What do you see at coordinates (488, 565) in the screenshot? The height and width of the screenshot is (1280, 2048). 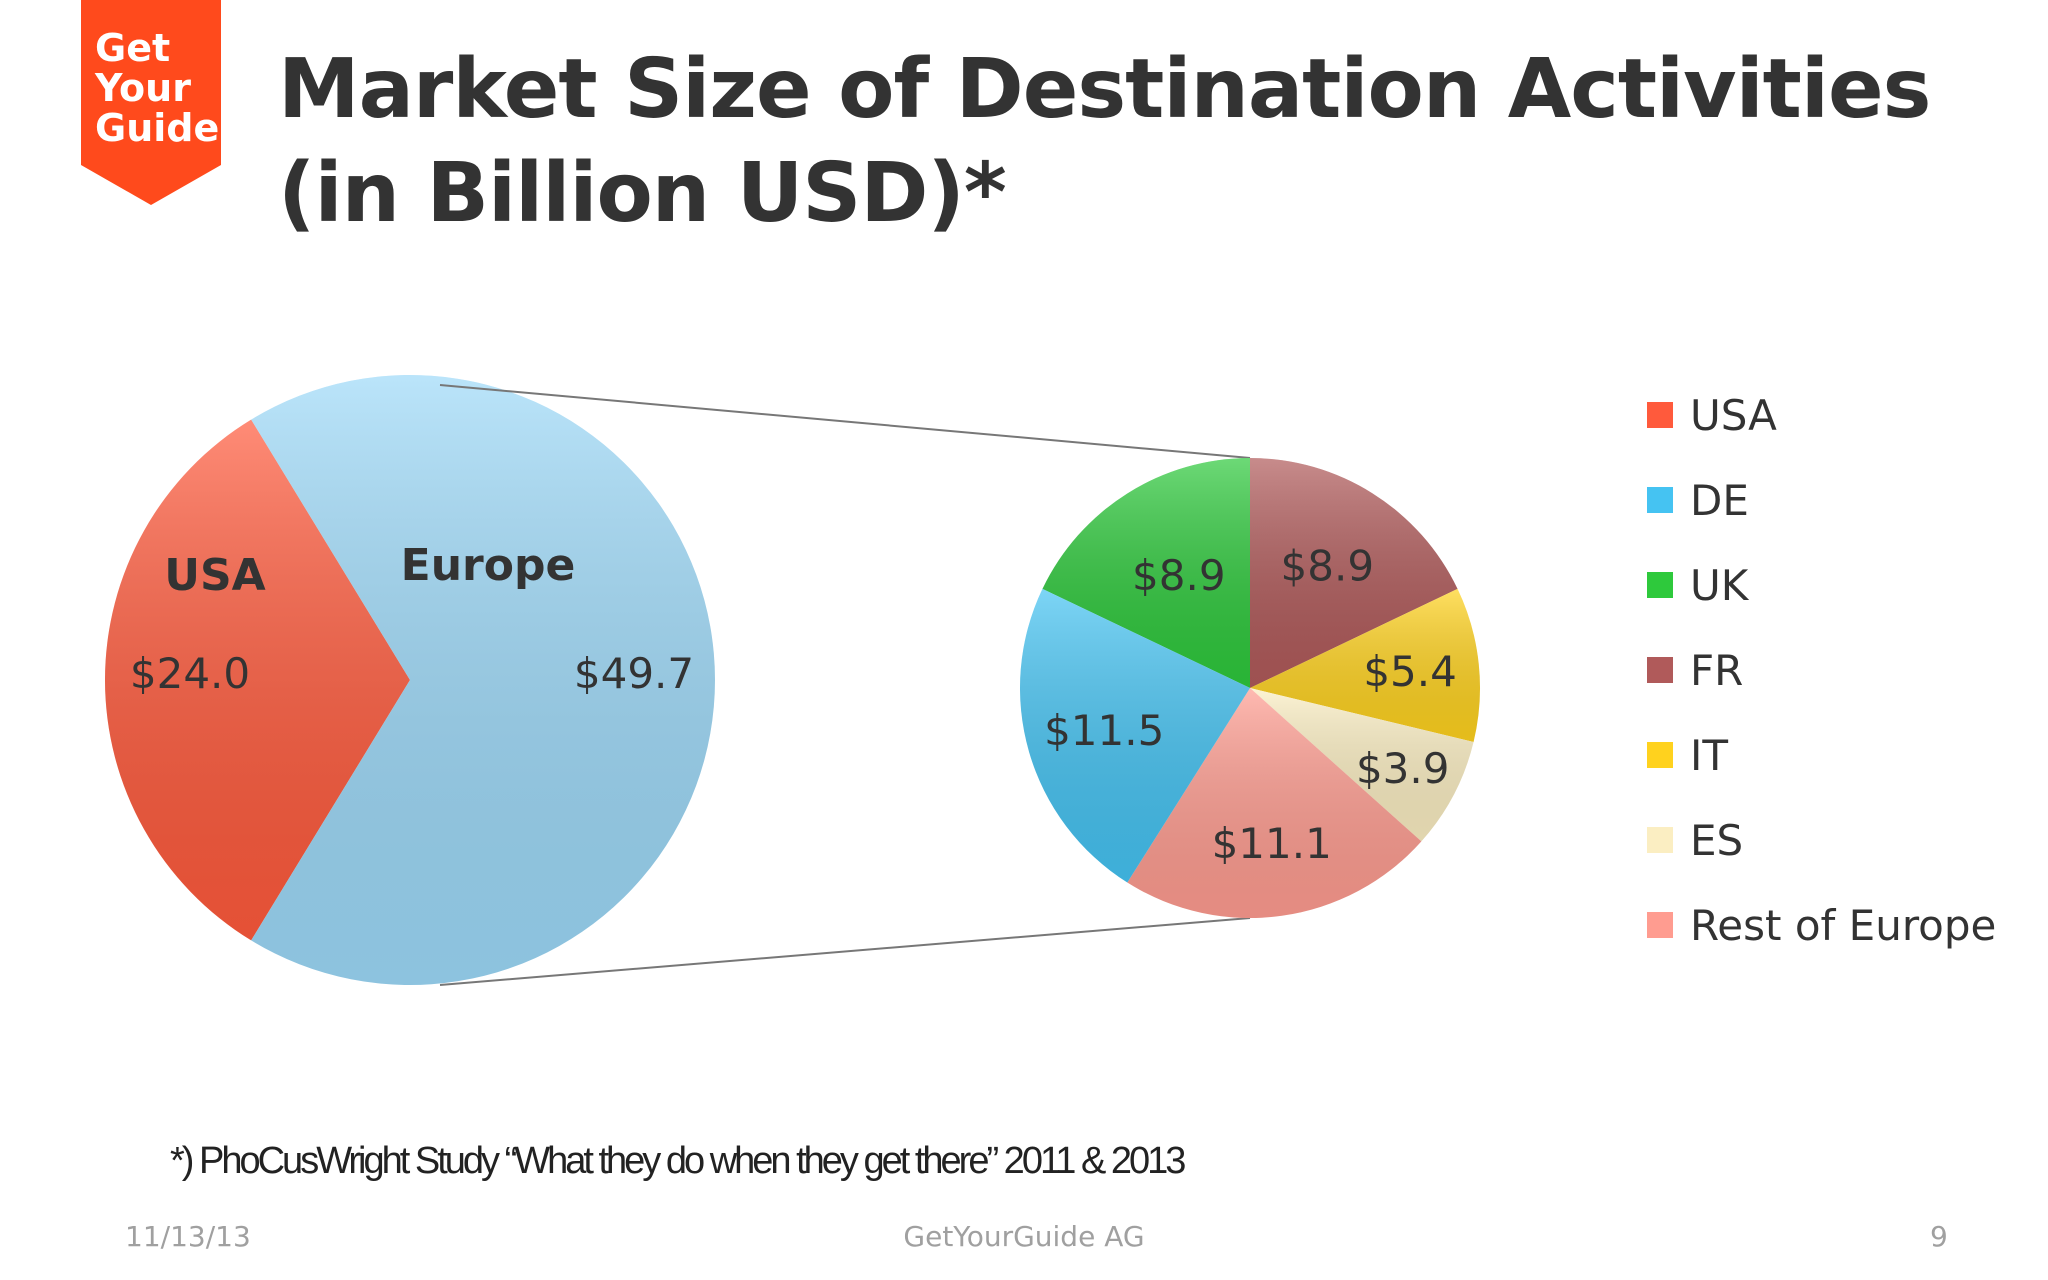 I see `primary-label-europe: Europe` at bounding box center [488, 565].